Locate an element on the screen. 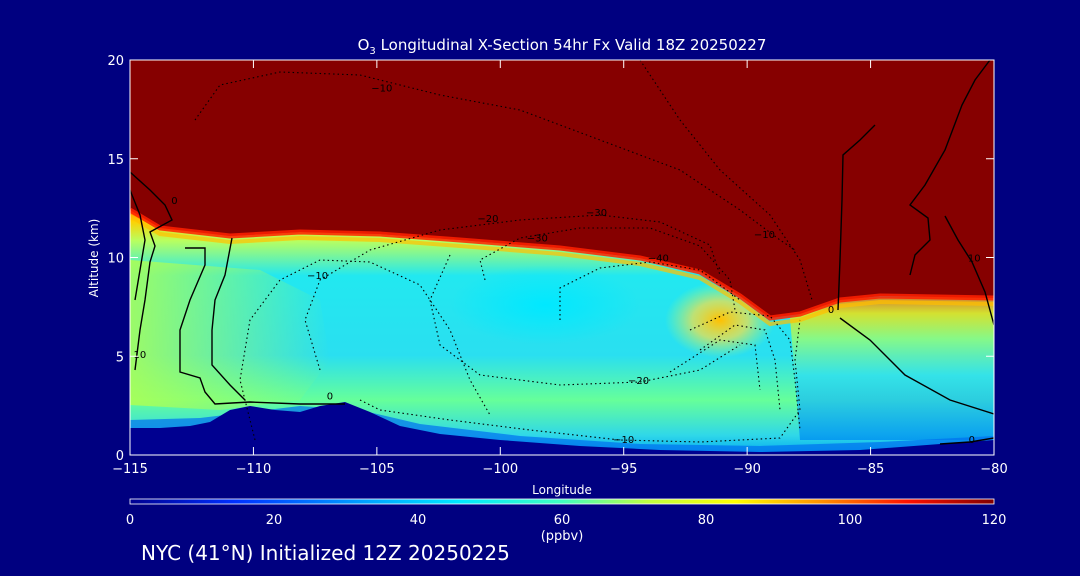  footer-caption: NYC (41°N) Initialized 12Z 20250225 is located at coordinates (325, 553).